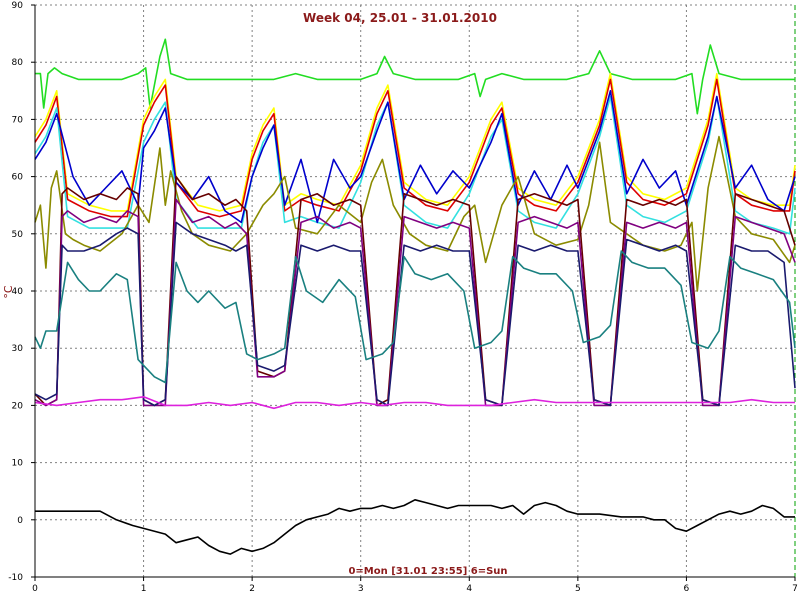 Image resolution: width=800 pixels, height=600 pixels. What do you see at coordinates (18, 406) in the screenshot?
I see `y-tick-label: 20` at bounding box center [18, 406].